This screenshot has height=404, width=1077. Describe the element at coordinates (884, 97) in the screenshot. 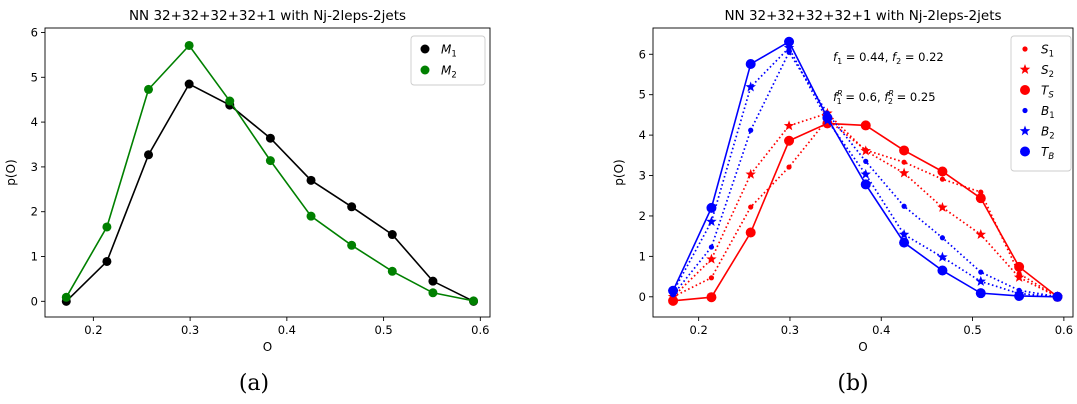

I see `annotation-fr: fR 1 = 0.6, fR 2 = 0.25` at that location.